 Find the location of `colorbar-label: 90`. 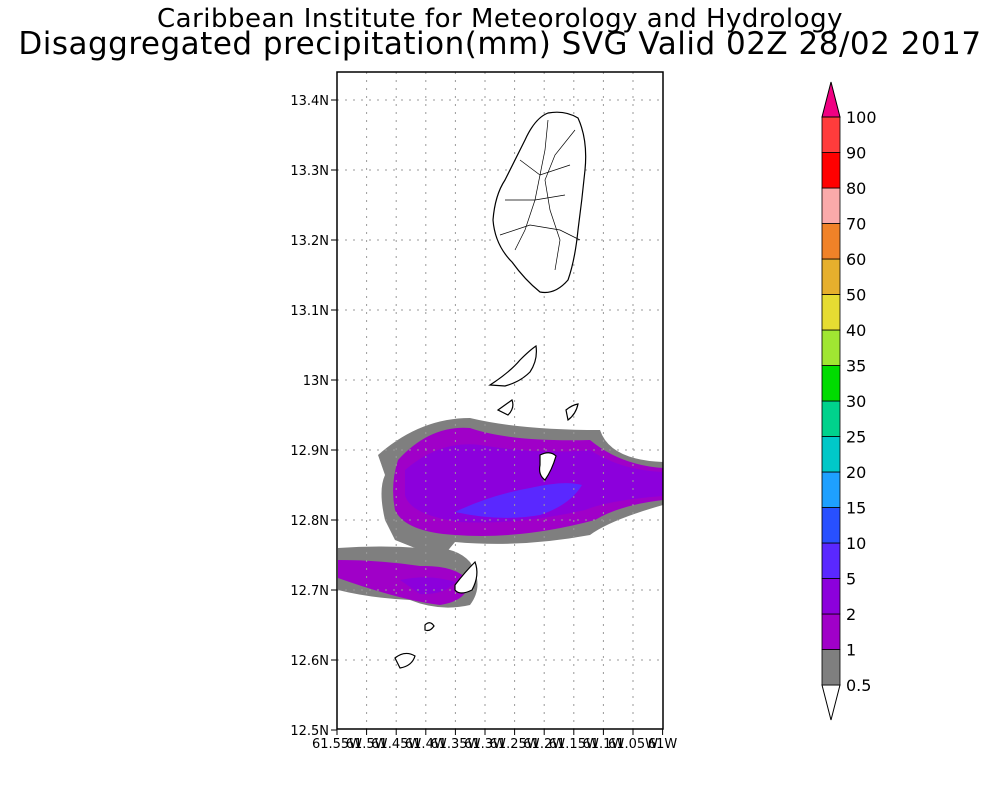

colorbar-label: 90 is located at coordinates (856, 153).